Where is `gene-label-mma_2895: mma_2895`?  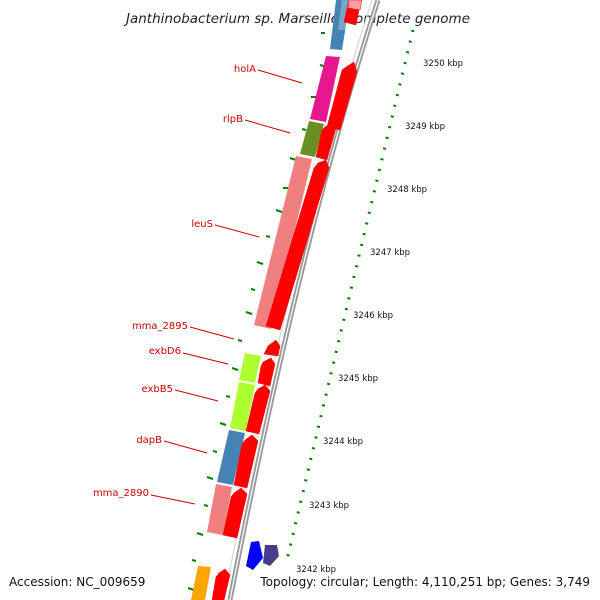
gene-label-mma_2895: mma_2895 is located at coordinates (160, 326).